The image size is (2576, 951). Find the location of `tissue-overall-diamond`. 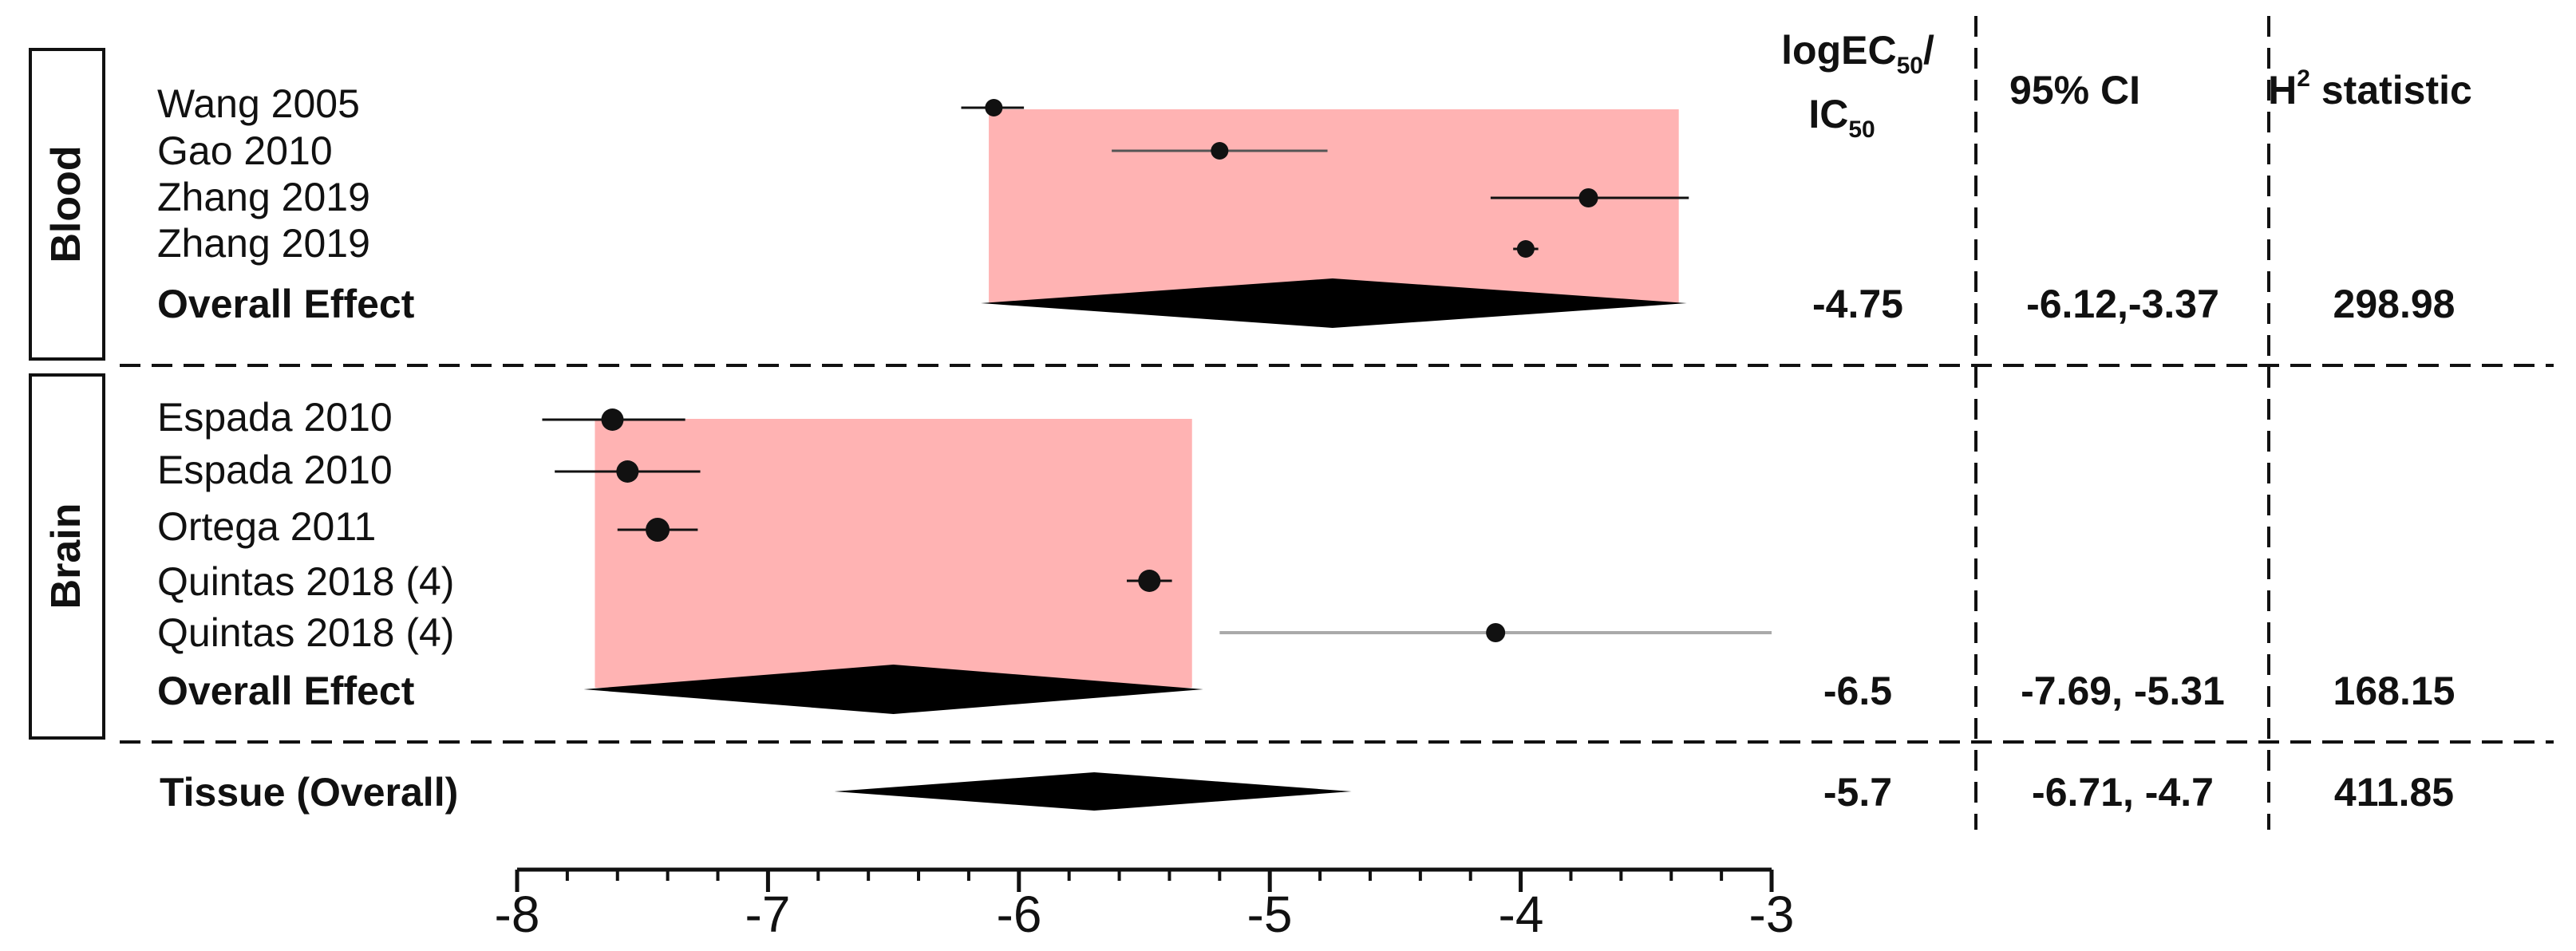

tissue-overall-diamond is located at coordinates (1093, 791).